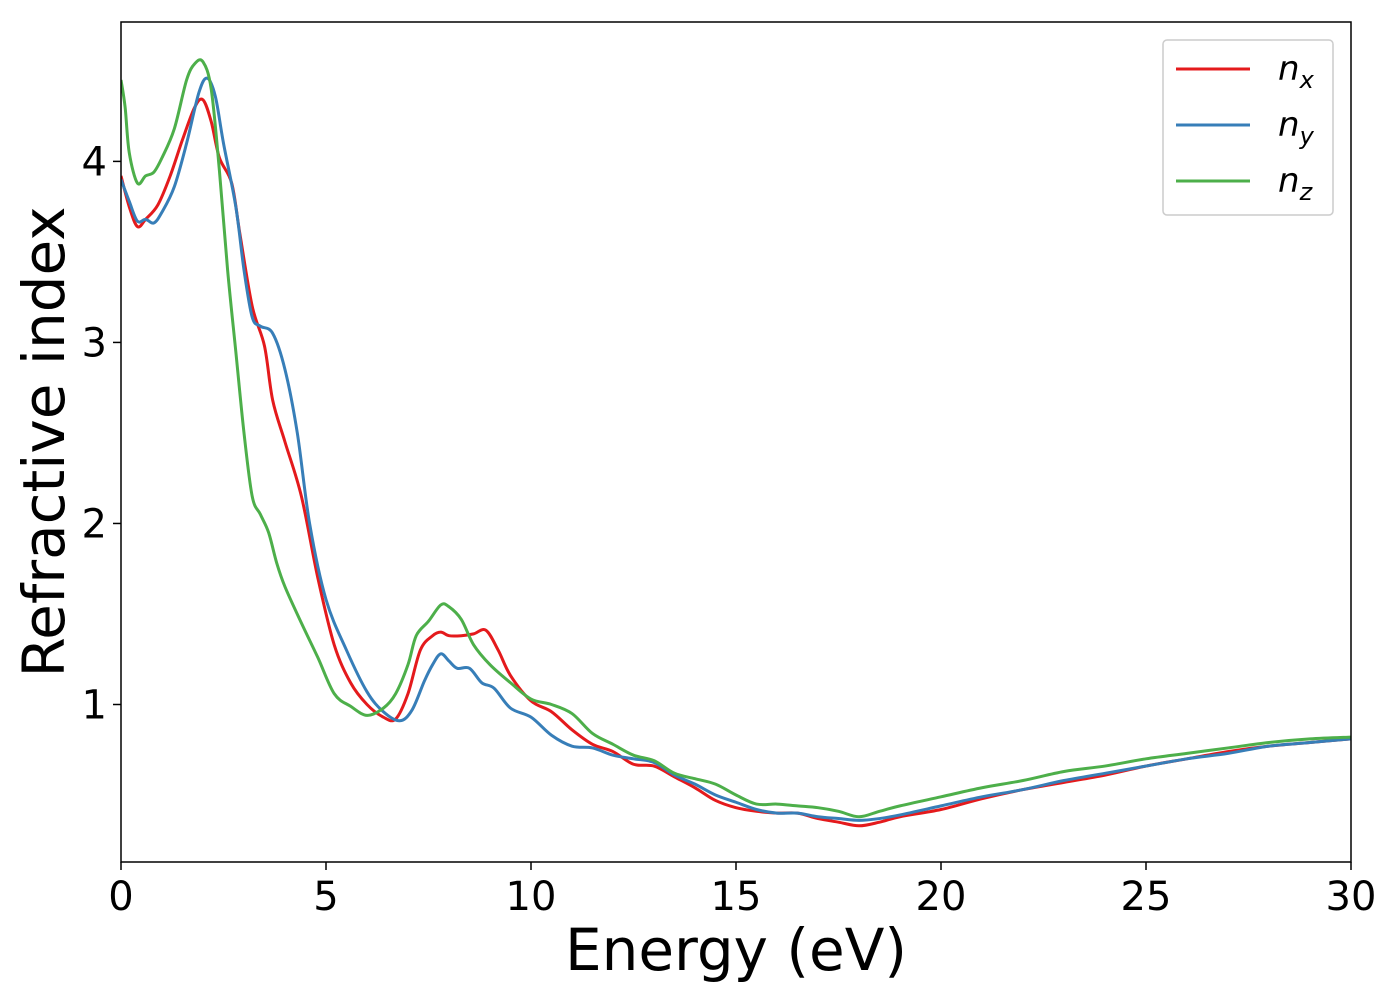 Image resolution: width=1400 pixels, height=1000 pixels. I want to click on legend-box, so click(1248, 127).